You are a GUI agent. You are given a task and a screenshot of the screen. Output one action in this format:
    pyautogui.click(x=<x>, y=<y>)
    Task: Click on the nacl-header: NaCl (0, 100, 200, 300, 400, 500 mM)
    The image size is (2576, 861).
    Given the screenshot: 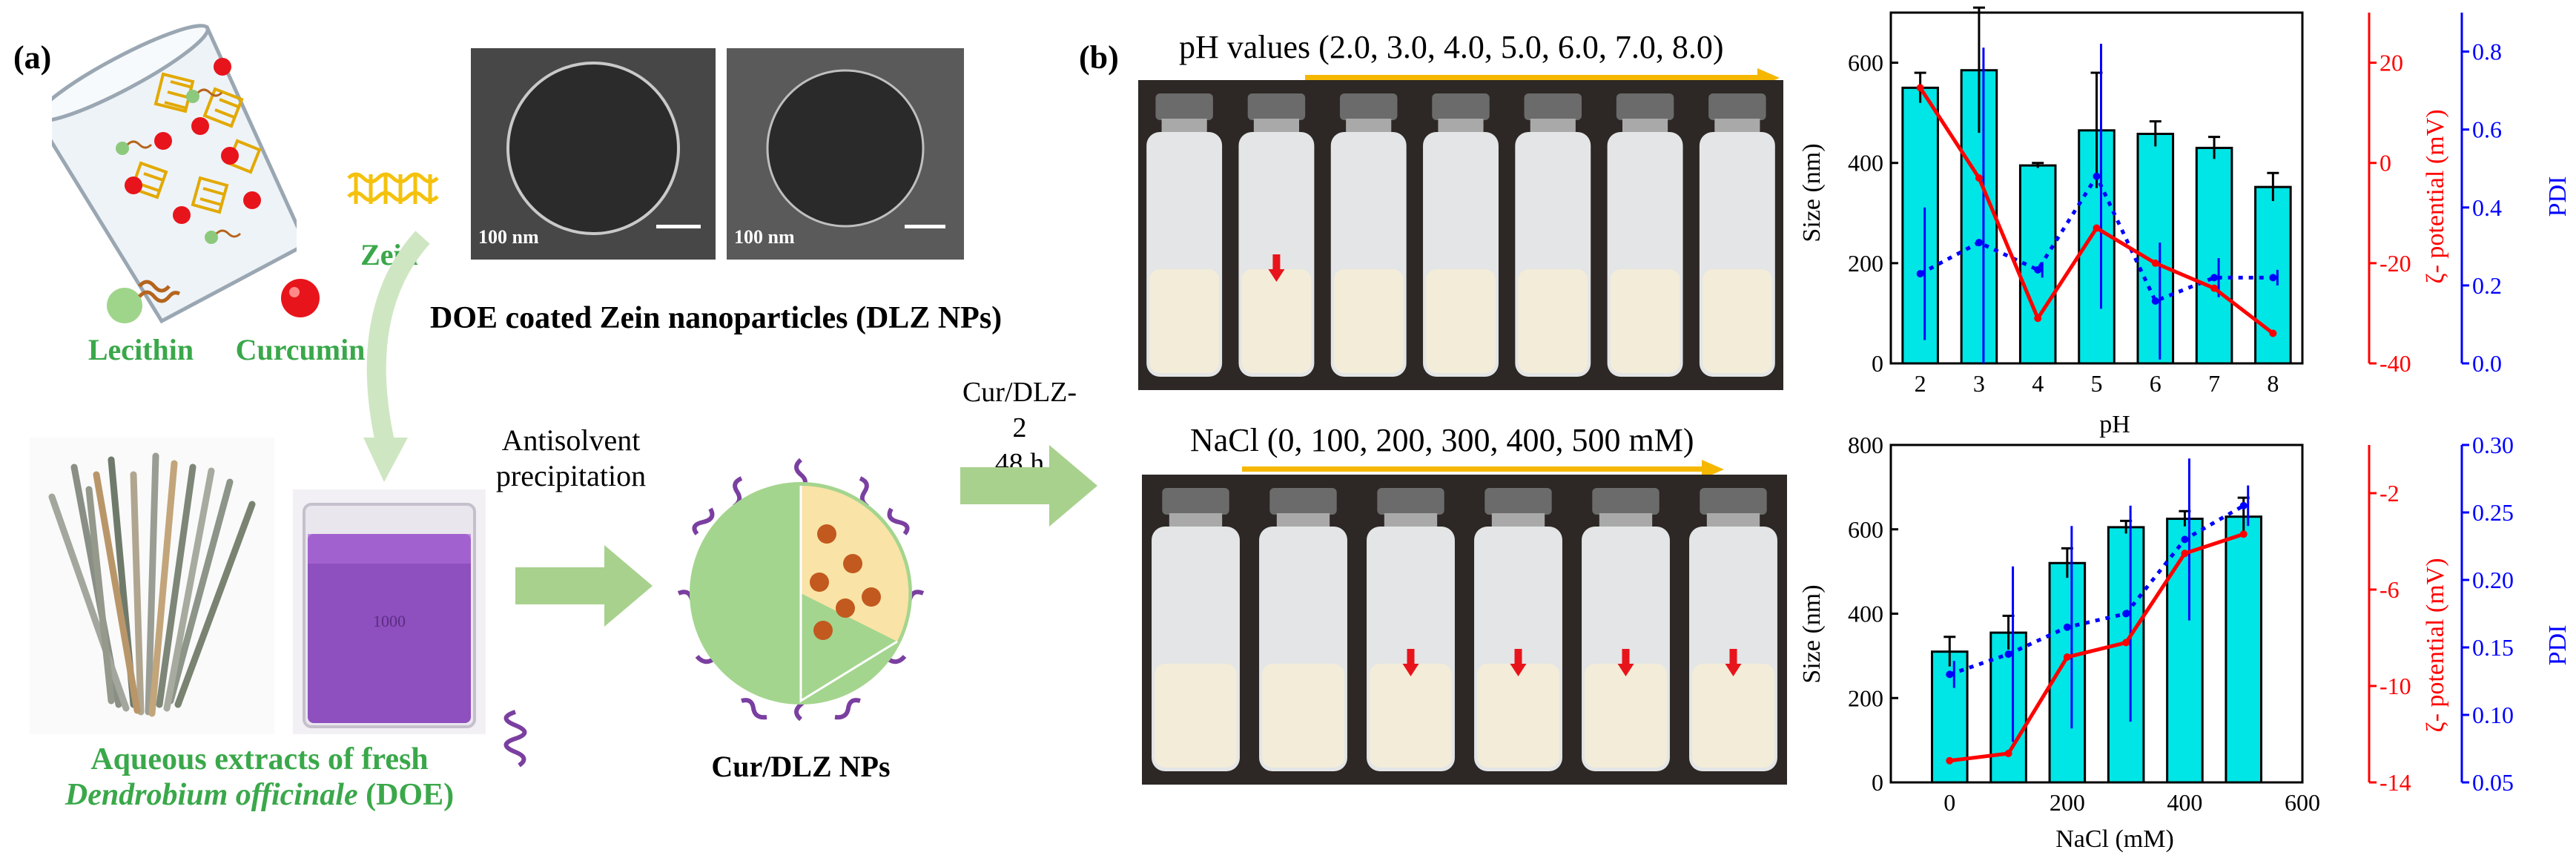 What is the action you would take?
    pyautogui.click(x=1442, y=440)
    